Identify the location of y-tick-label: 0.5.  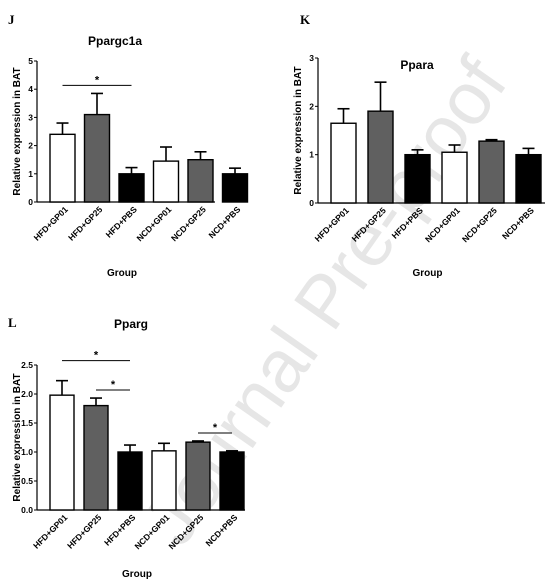
(27, 481).